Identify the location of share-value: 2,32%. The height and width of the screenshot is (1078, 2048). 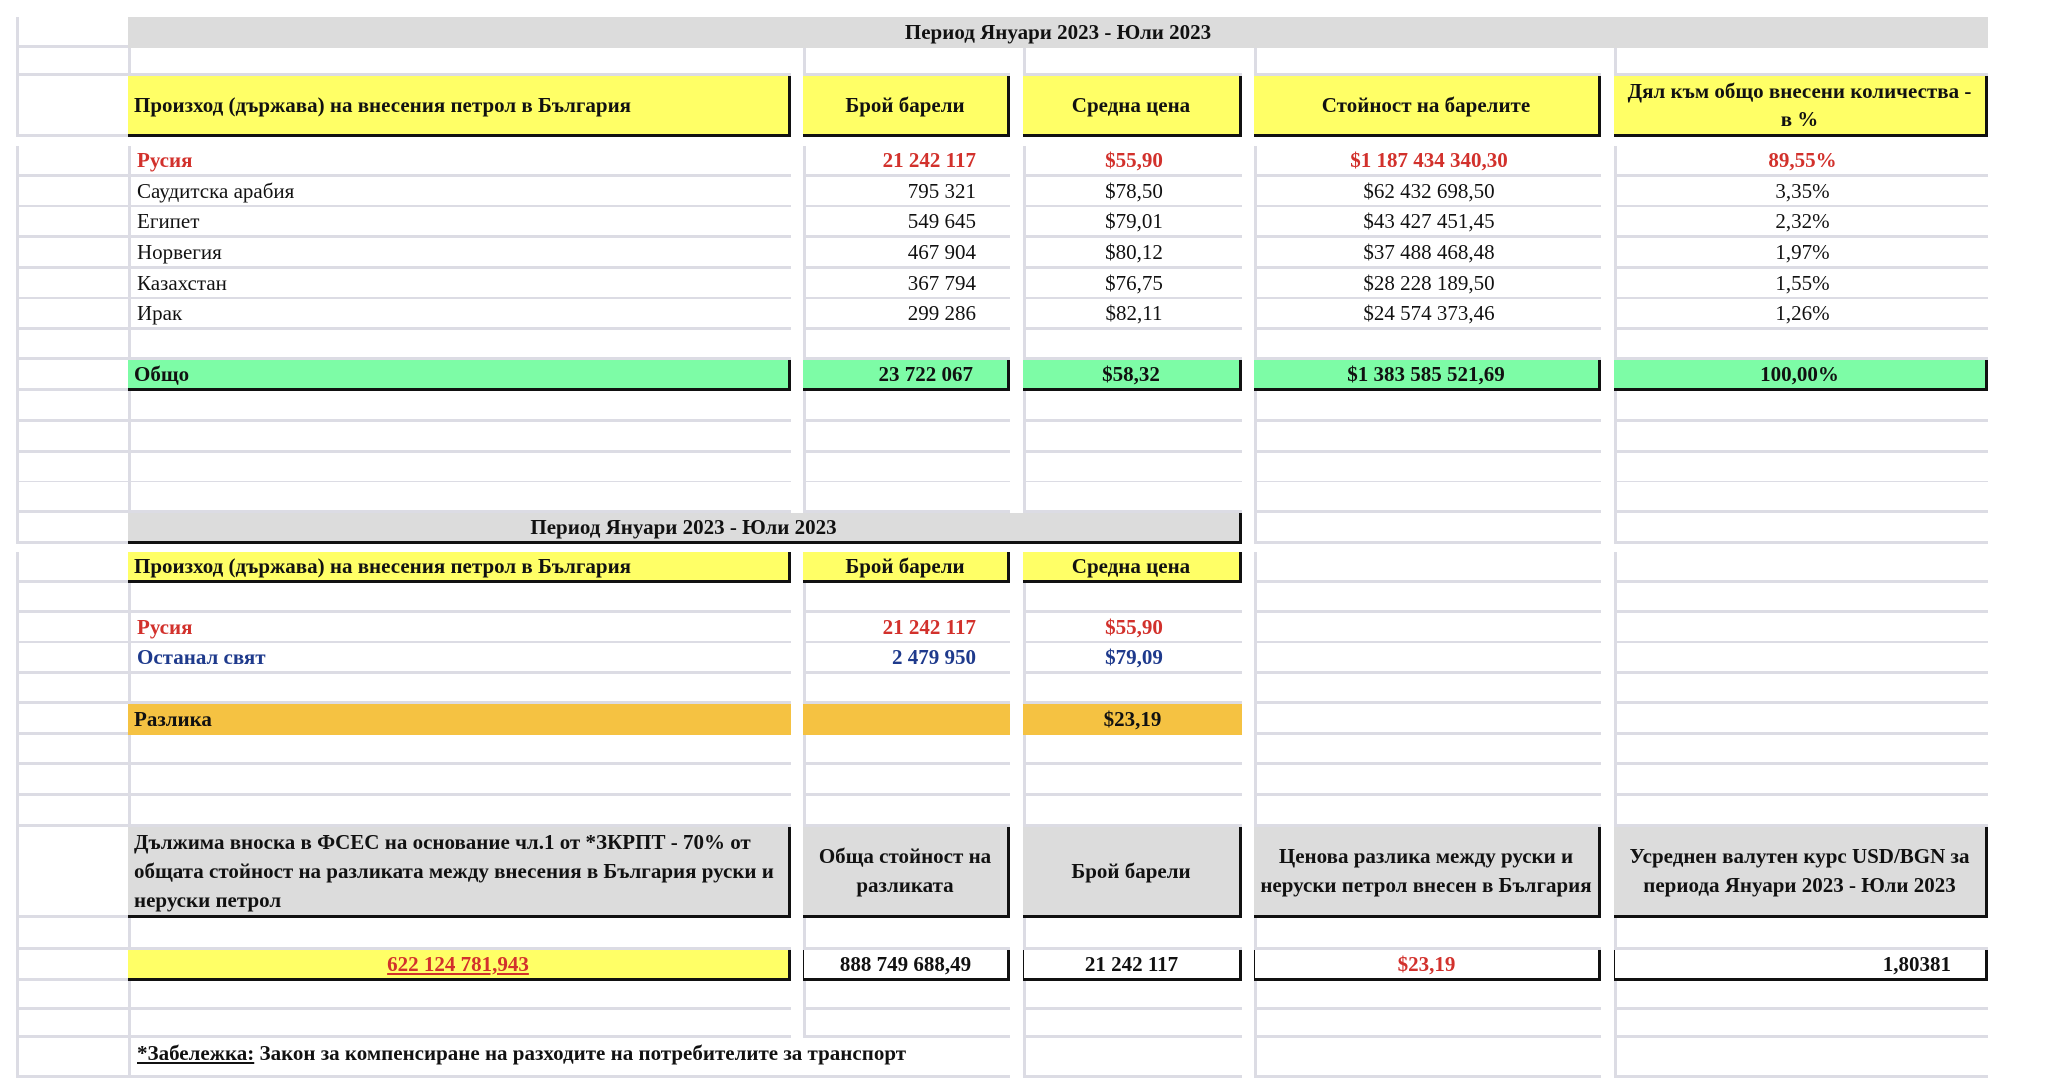
(1801, 222).